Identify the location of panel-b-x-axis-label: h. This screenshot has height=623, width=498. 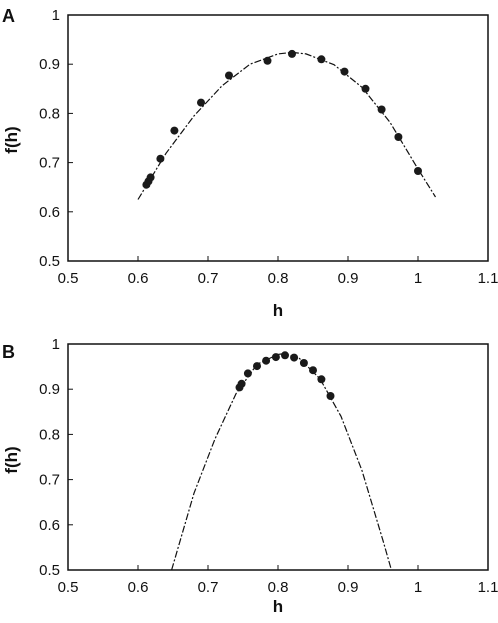
(278, 606).